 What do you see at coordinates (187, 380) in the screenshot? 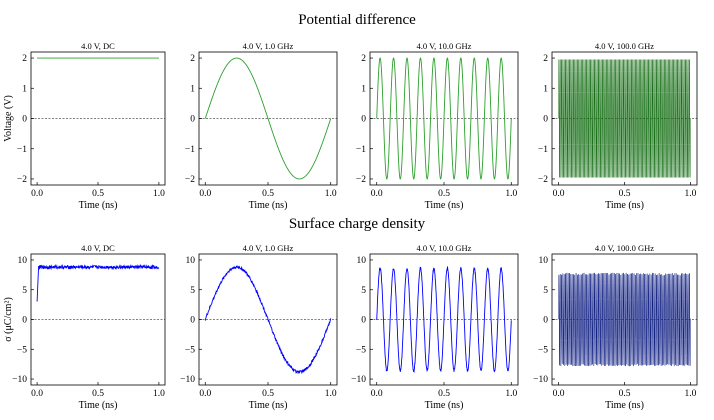
I see `y-tick-label-5-0: −10` at bounding box center [187, 380].